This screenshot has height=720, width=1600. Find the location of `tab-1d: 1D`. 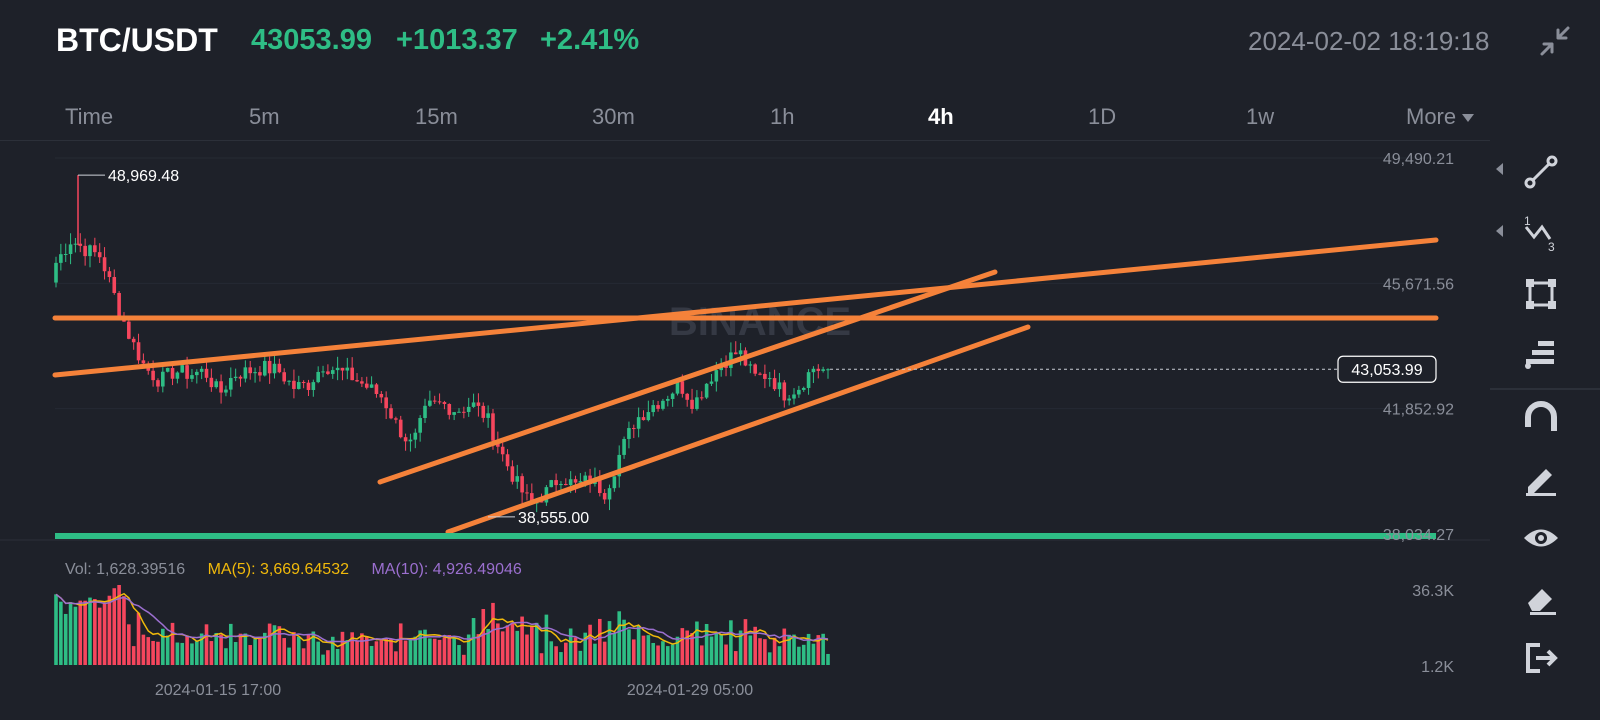

tab-1d: 1D is located at coordinates (1102, 116).